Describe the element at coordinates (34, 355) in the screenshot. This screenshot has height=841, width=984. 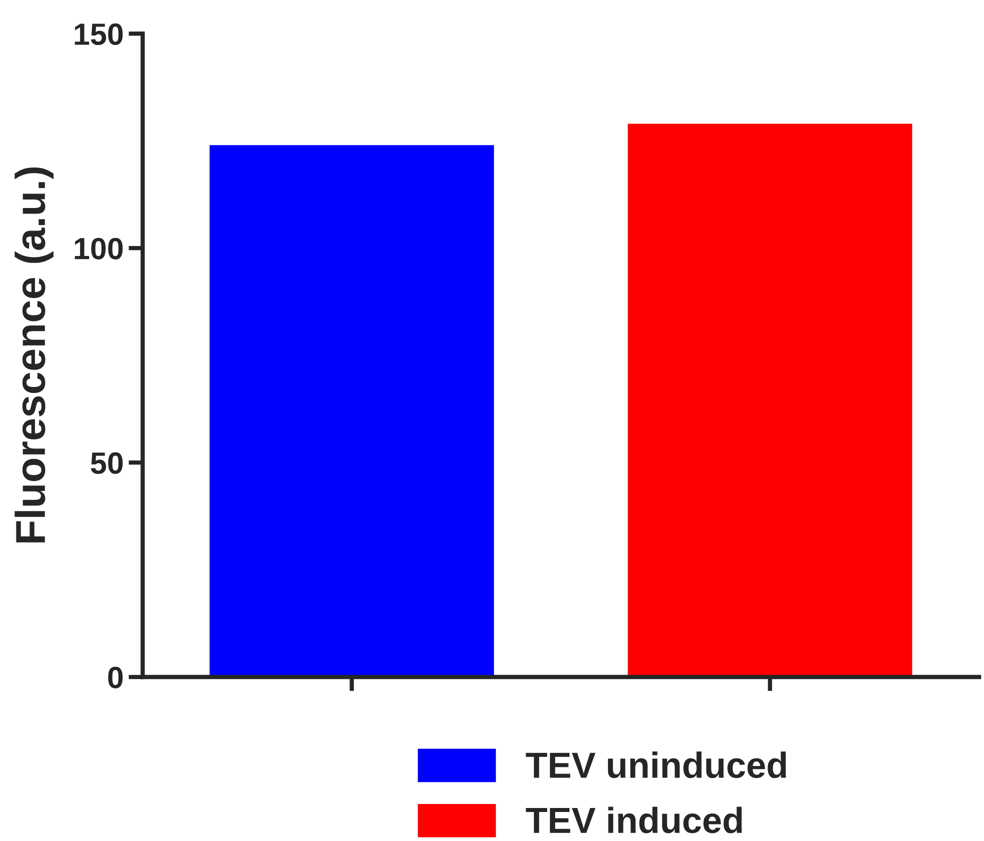
I see `y-axis-title: Fluorescence (a.u.)` at that location.